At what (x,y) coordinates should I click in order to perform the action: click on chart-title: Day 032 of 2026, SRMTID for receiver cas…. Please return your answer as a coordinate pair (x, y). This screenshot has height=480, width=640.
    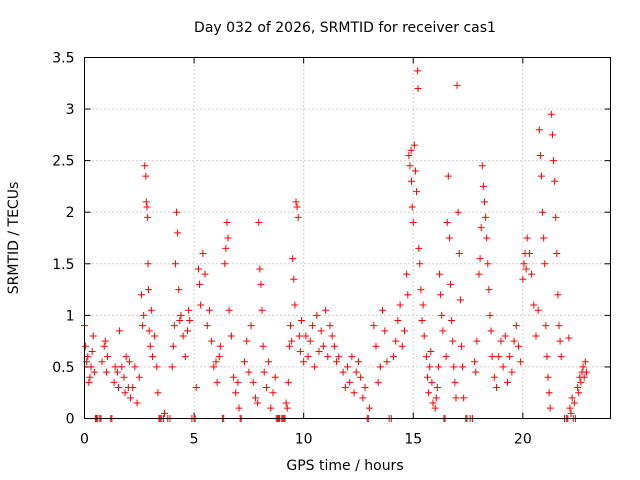
    Looking at the image, I should click on (345, 28).